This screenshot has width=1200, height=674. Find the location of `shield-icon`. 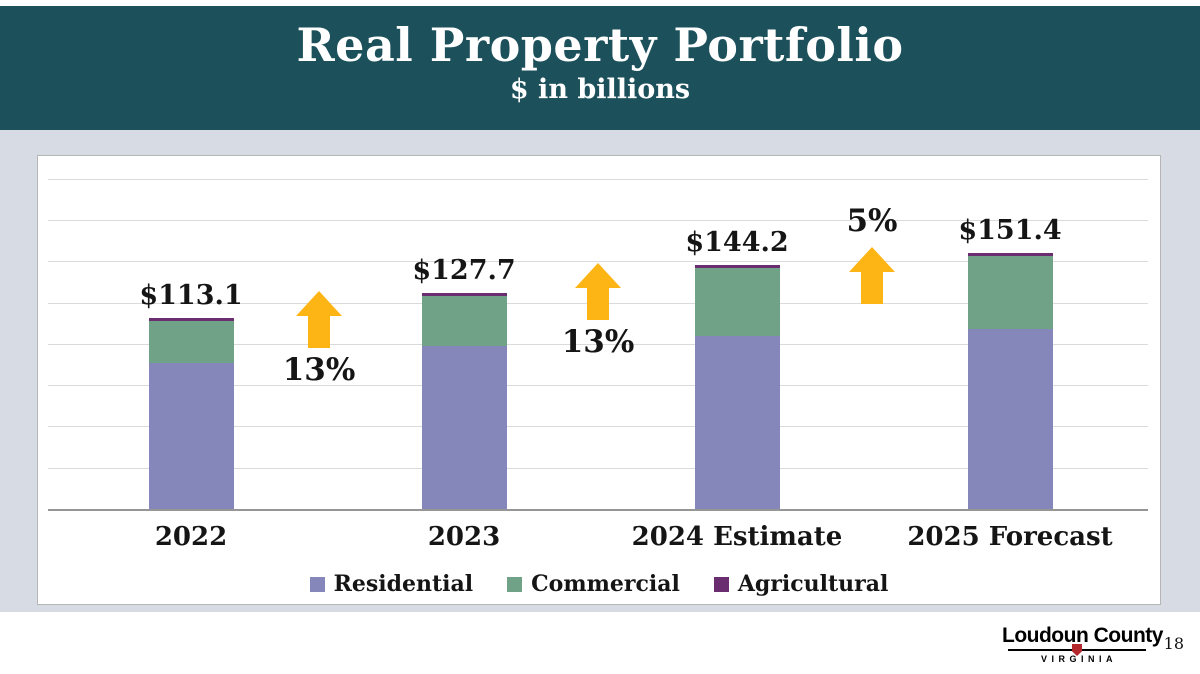

shield-icon is located at coordinates (1077, 650).